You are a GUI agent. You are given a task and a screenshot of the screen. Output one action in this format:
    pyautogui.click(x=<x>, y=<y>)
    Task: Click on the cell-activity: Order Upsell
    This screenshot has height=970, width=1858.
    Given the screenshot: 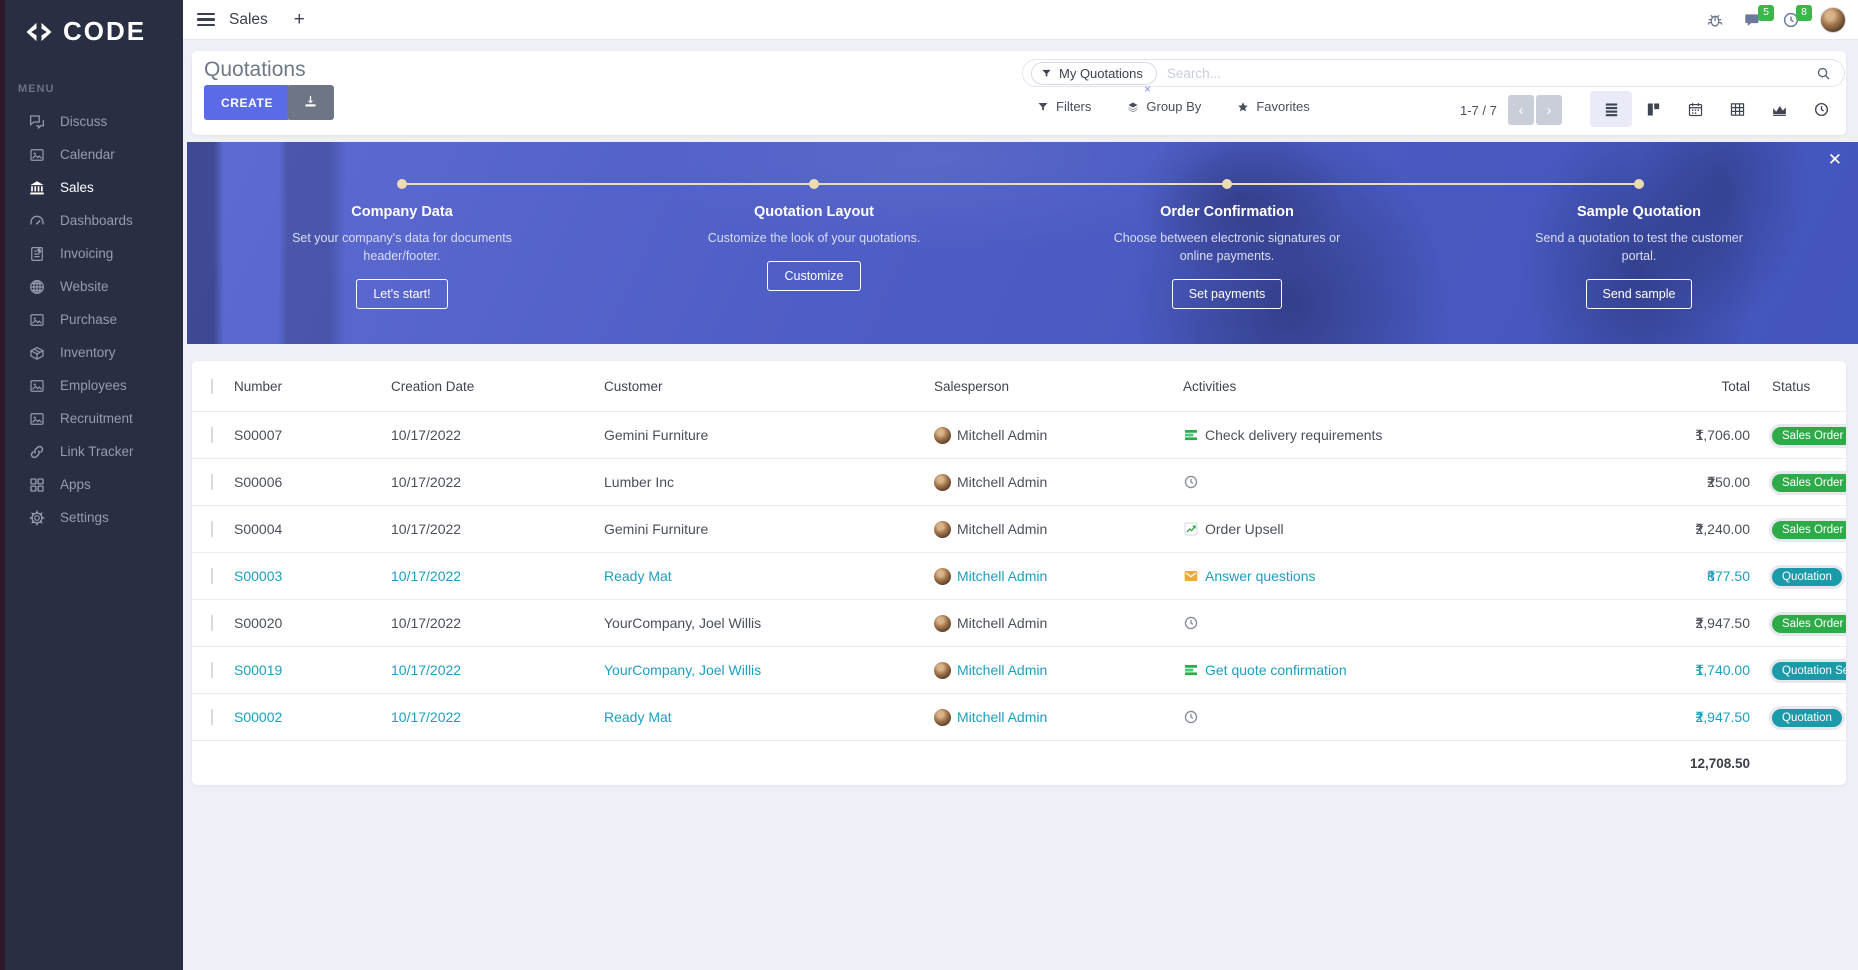 What is the action you would take?
    pyautogui.click(x=1390, y=529)
    